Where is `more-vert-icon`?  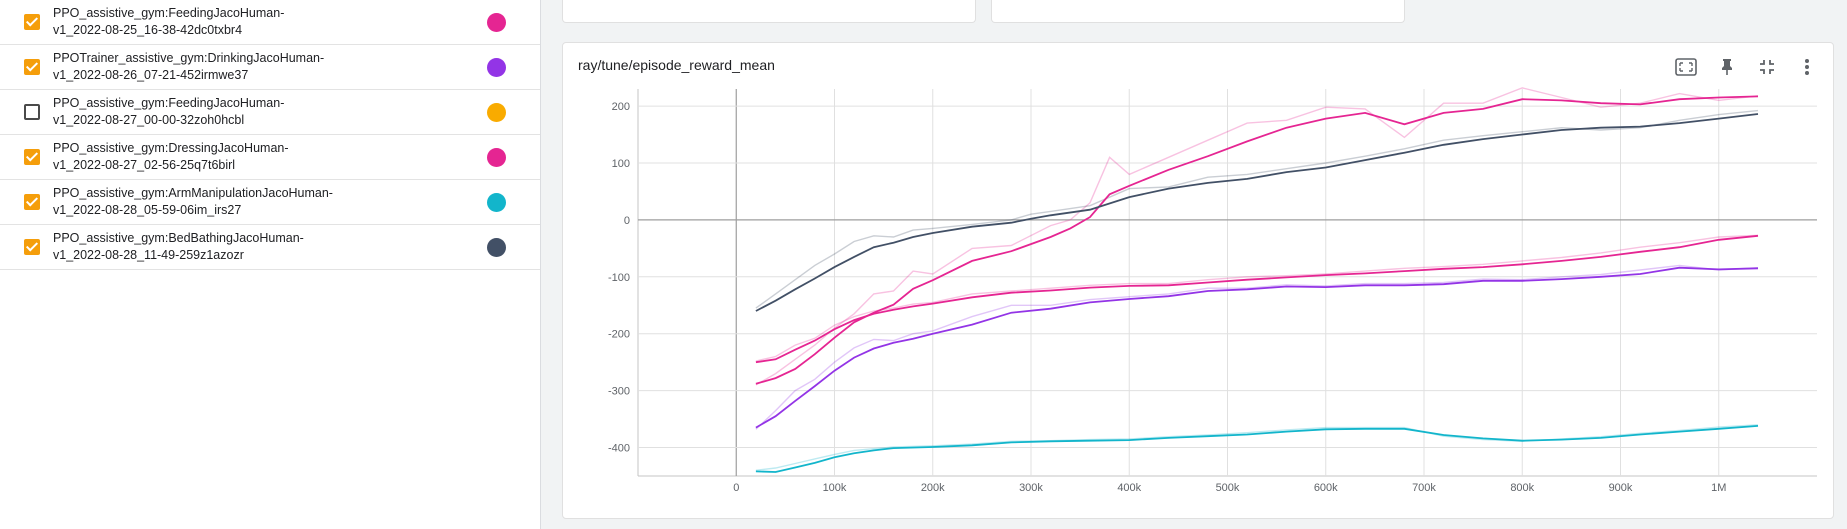 more-vert-icon is located at coordinates (1807, 67).